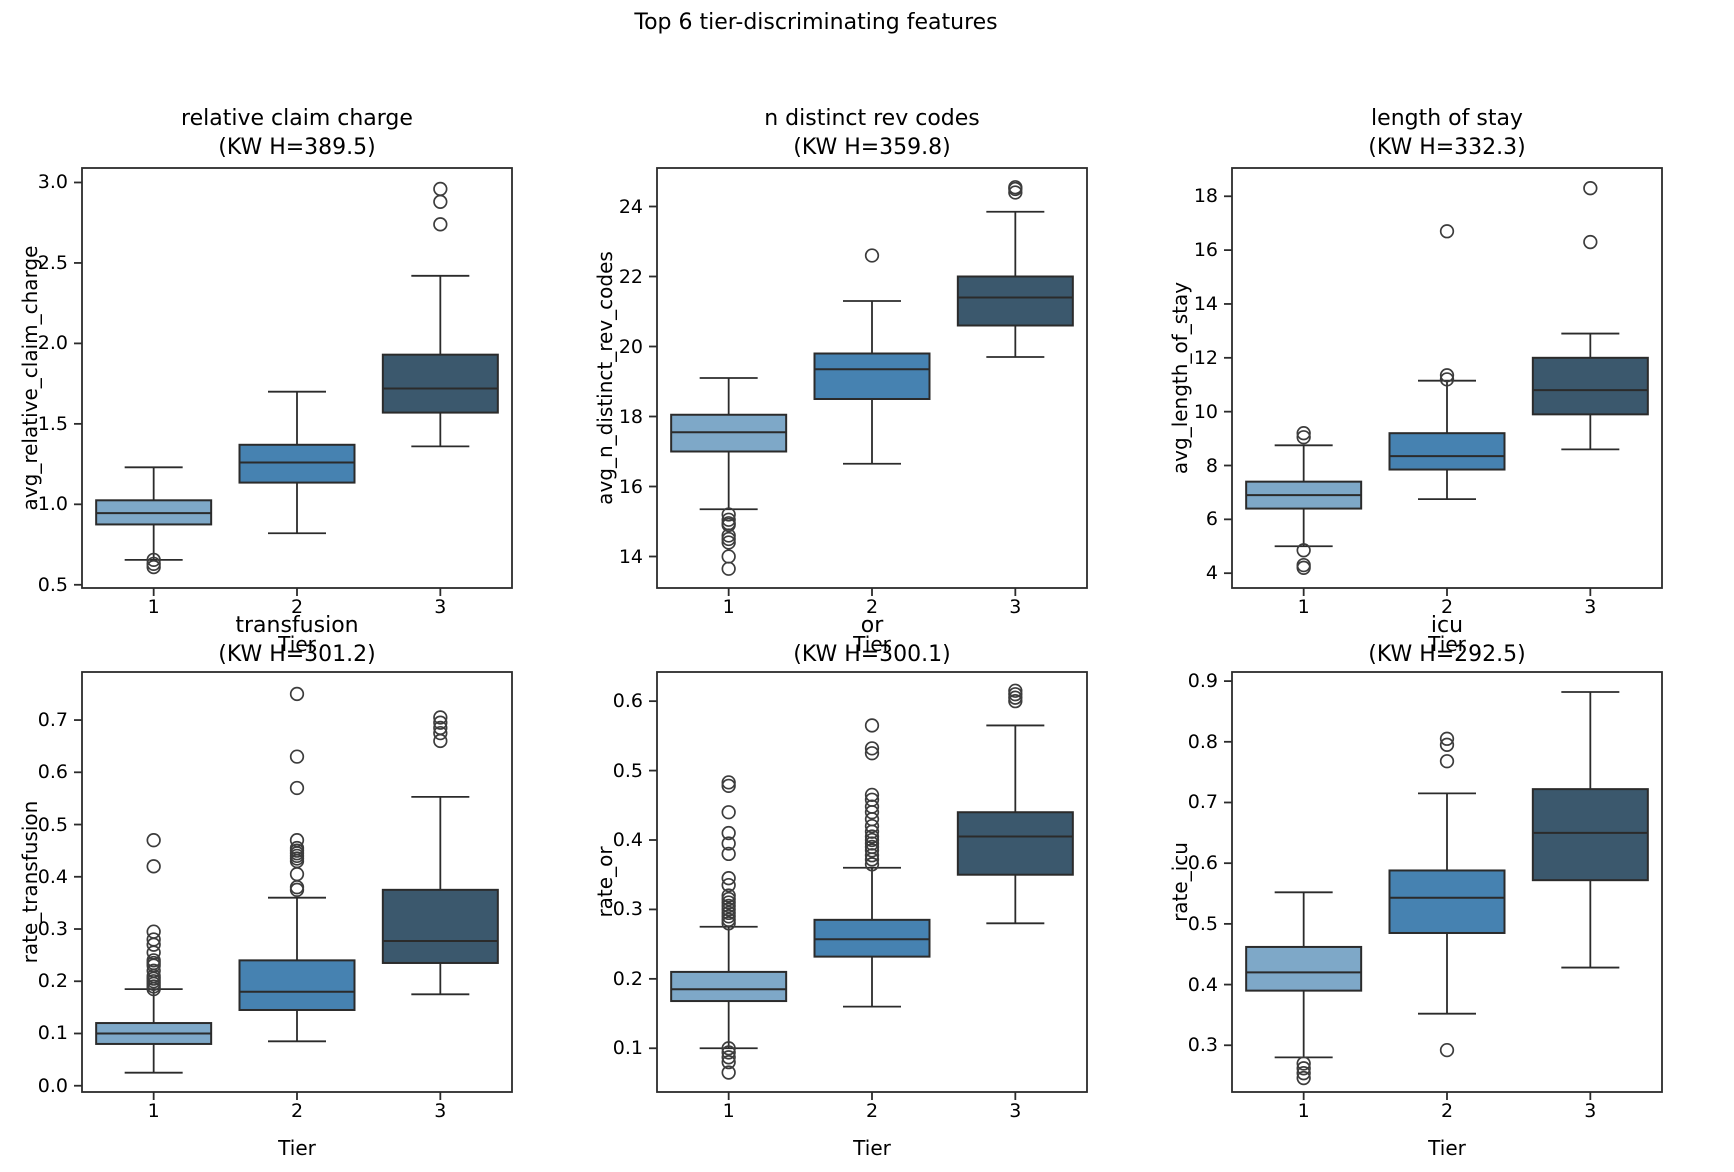 Image resolution: width=1734 pixels, height=1172 pixels. Describe the element at coordinates (605, 378) in the screenshot. I see `y-axis-label: avg_n_distinct_rev_codes` at that location.